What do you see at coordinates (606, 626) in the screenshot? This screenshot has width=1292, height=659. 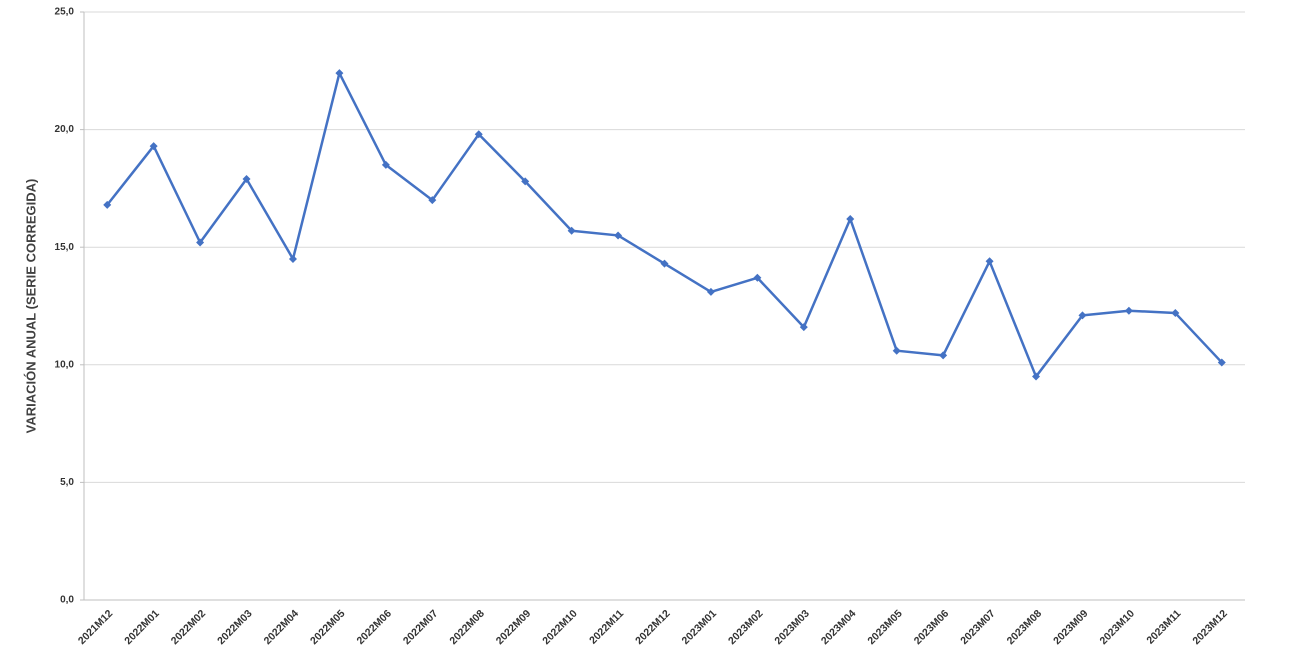 I see `x-tick-label: 2022M11` at bounding box center [606, 626].